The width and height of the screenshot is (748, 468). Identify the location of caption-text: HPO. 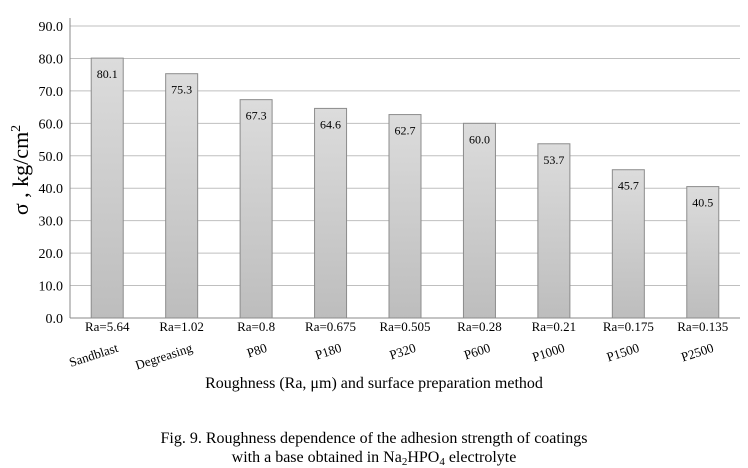
(423, 457).